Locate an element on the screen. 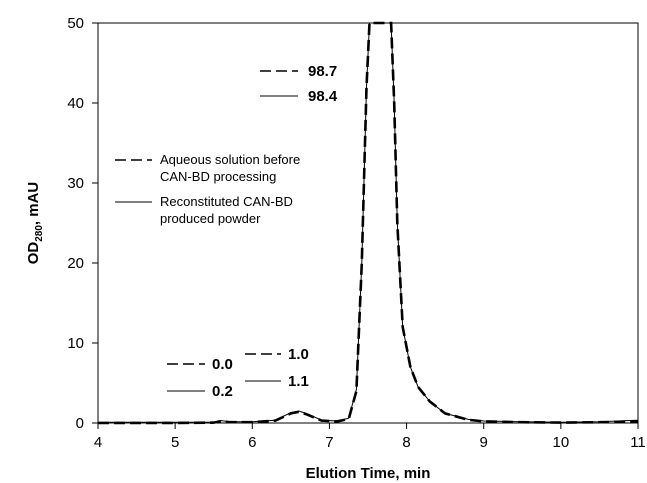 The image size is (647, 483). y-tick-label: 40 is located at coordinates (75, 103).